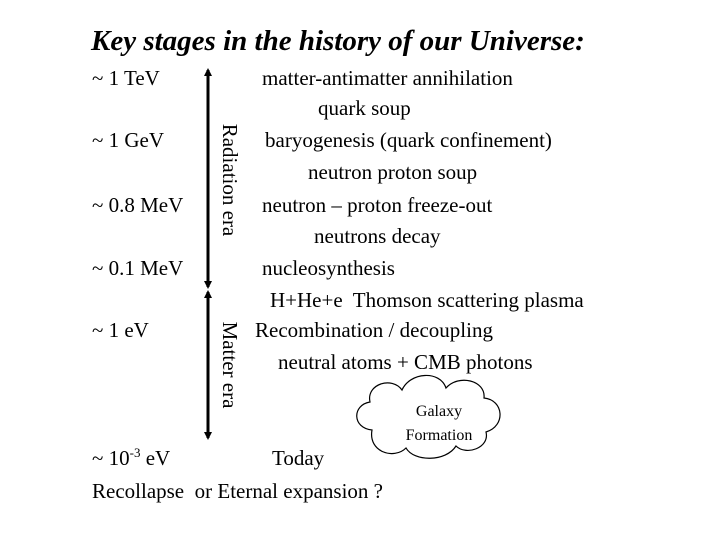 The width and height of the screenshot is (720, 540). I want to click on event: quark soup, so click(364, 108).